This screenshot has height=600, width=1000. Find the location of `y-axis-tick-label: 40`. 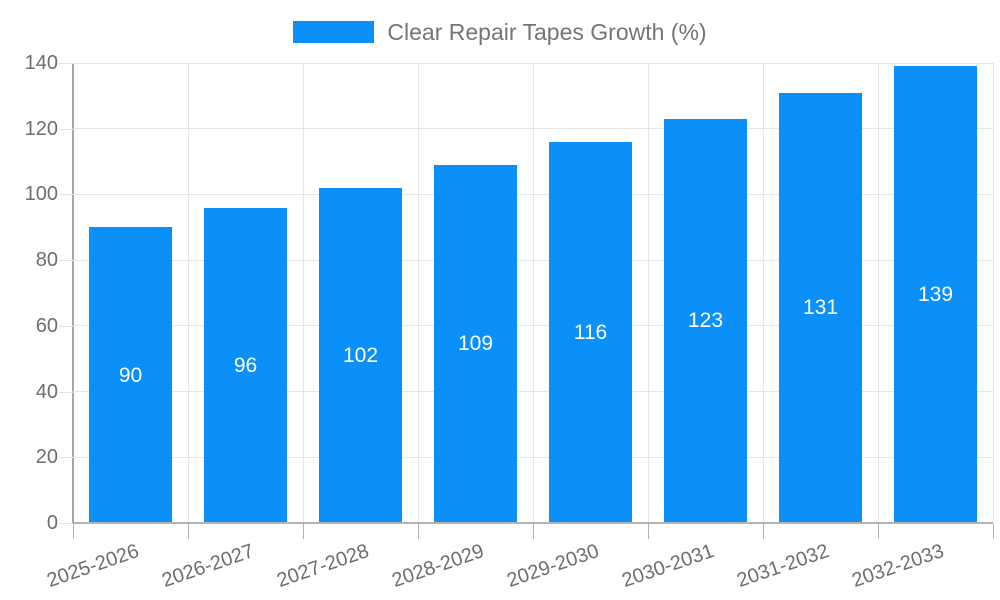

y-axis-tick-label: 40 is located at coordinates (46, 391).